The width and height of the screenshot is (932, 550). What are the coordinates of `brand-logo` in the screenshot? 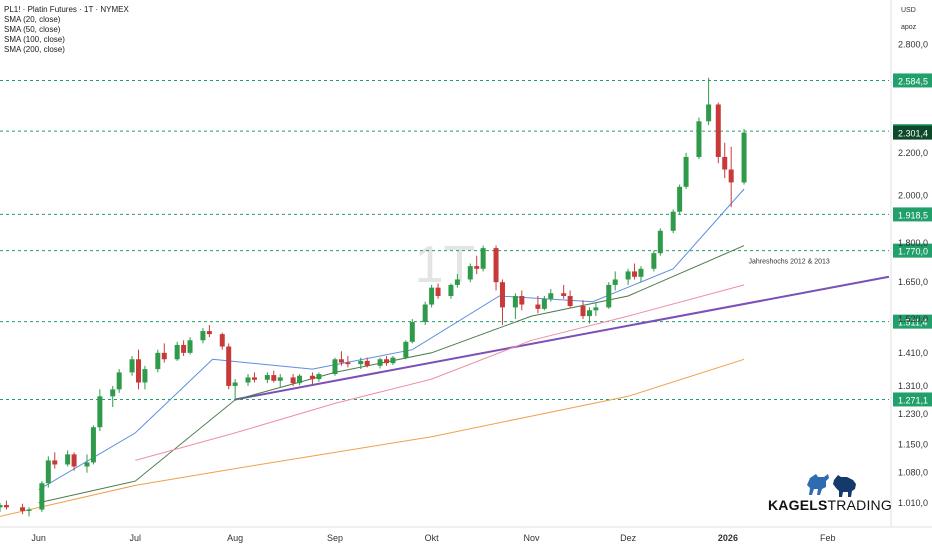 It's located at (828, 495).